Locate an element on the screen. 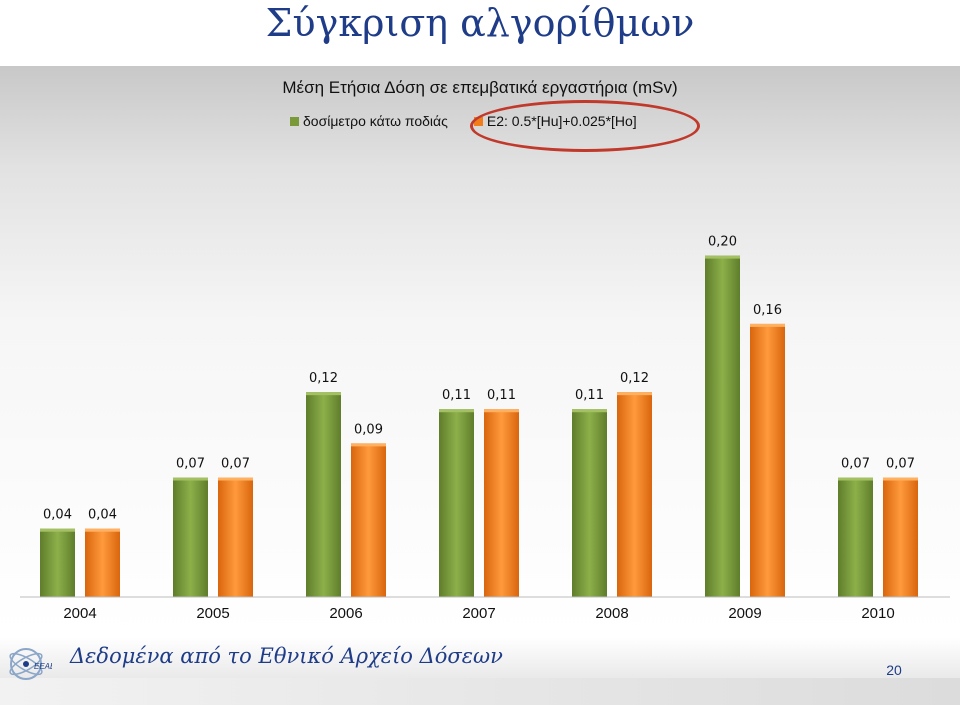 The width and height of the screenshot is (960, 705). bar-top-orange-2005 is located at coordinates (235, 479).